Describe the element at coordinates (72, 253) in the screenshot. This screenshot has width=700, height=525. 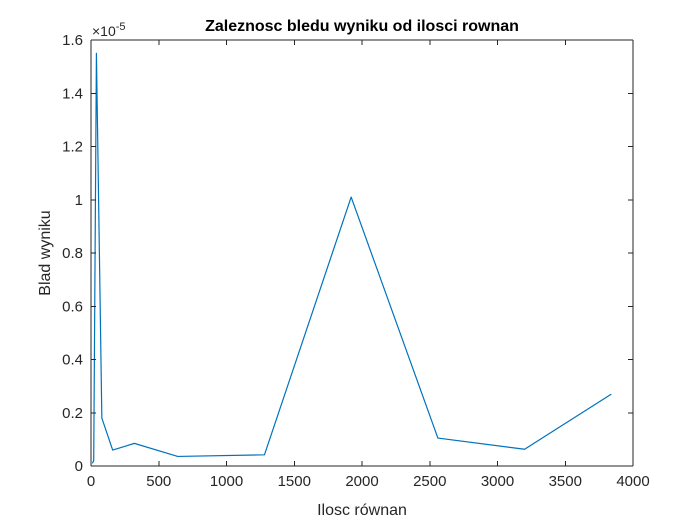
I see `y-tick-label: 0.8` at that location.